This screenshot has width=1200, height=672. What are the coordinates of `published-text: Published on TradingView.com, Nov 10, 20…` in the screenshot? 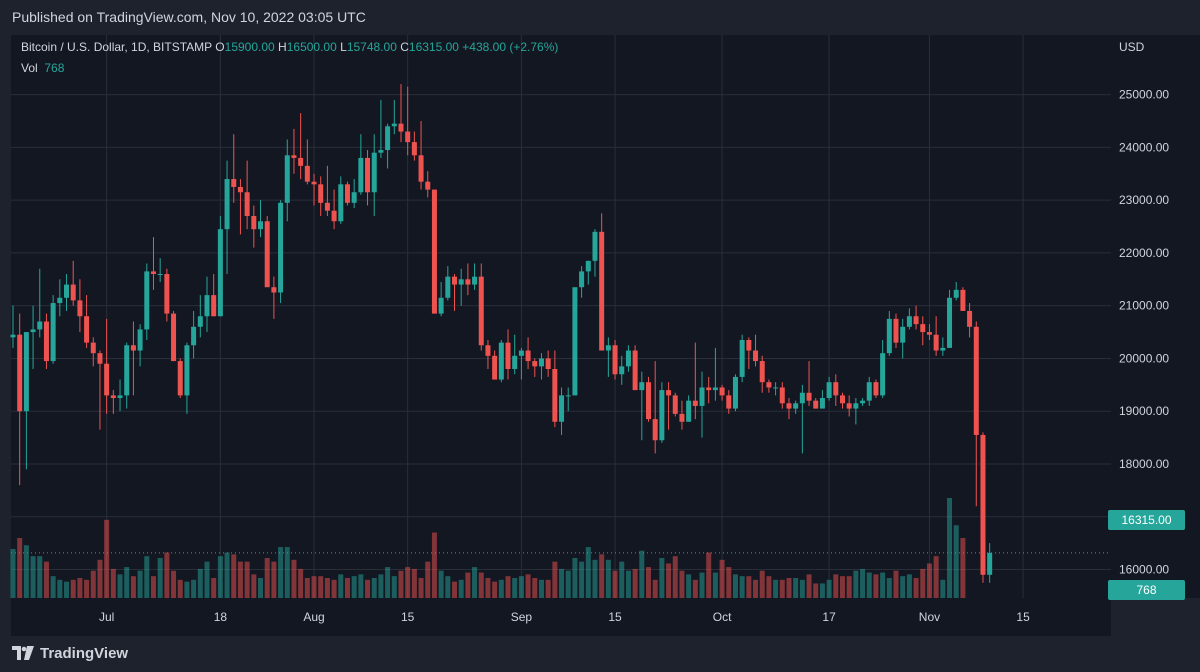 It's located at (189, 17).